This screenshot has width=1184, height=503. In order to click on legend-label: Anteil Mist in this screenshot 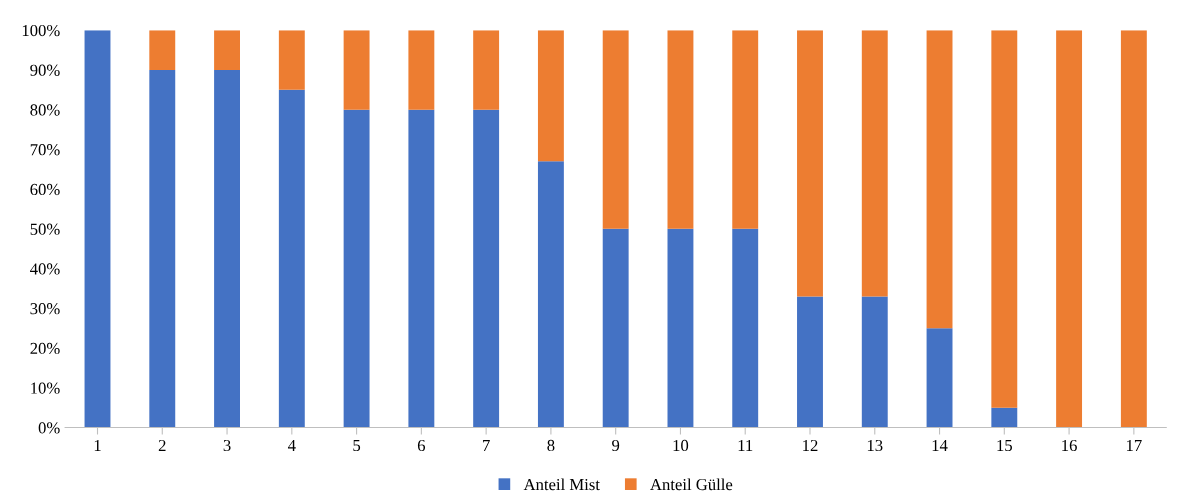, I will do `click(561, 484)`.